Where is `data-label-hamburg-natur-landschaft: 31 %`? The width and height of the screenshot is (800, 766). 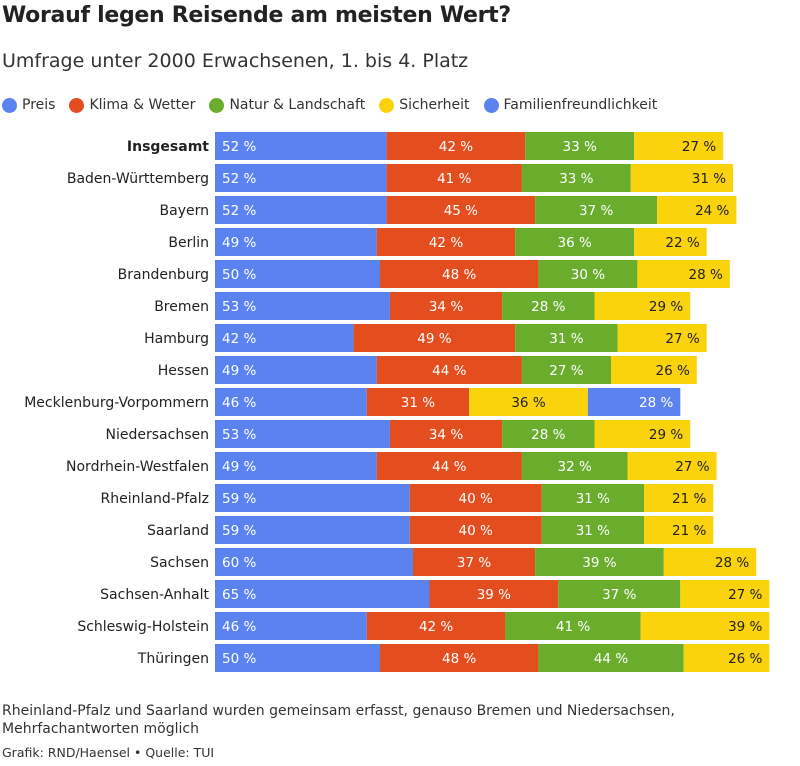
data-label-hamburg-natur-landschaft: 31 % is located at coordinates (566, 339).